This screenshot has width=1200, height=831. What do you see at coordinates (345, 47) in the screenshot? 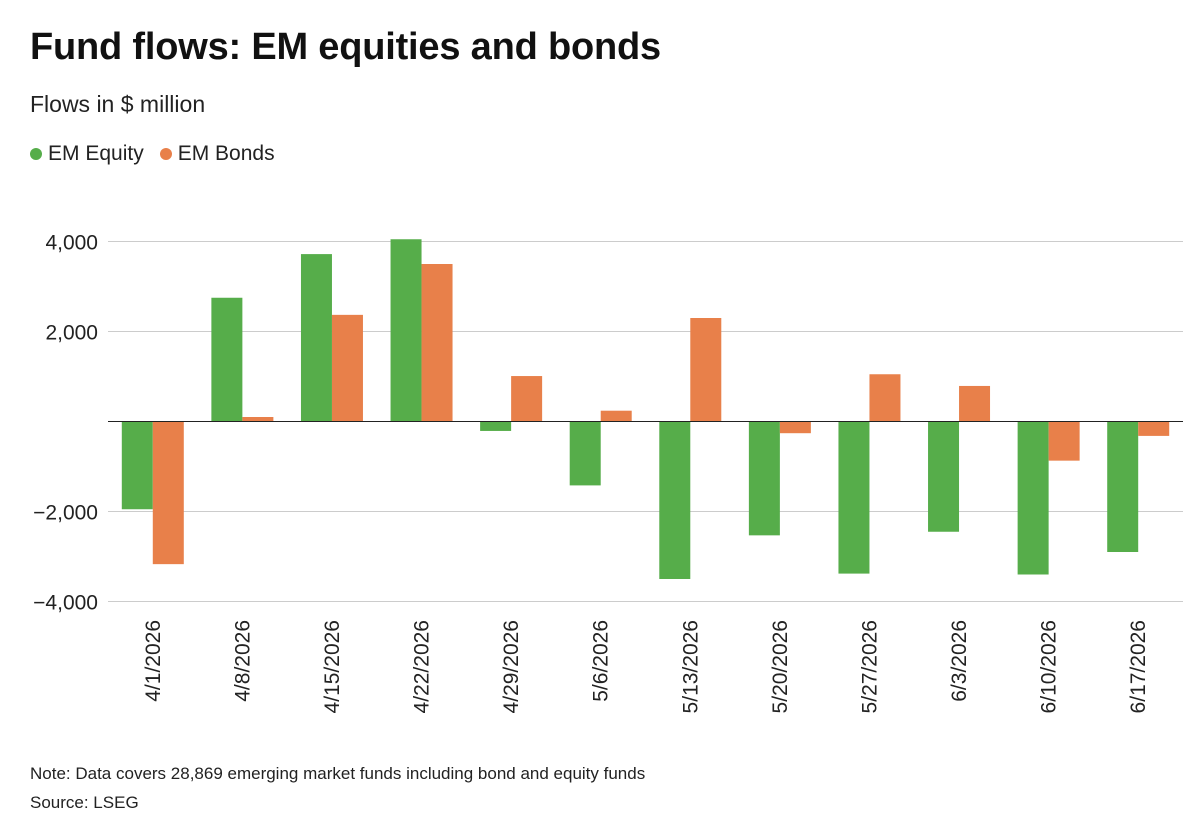
I see `chart-title: Fund flows: EM equities and bonds` at bounding box center [345, 47].